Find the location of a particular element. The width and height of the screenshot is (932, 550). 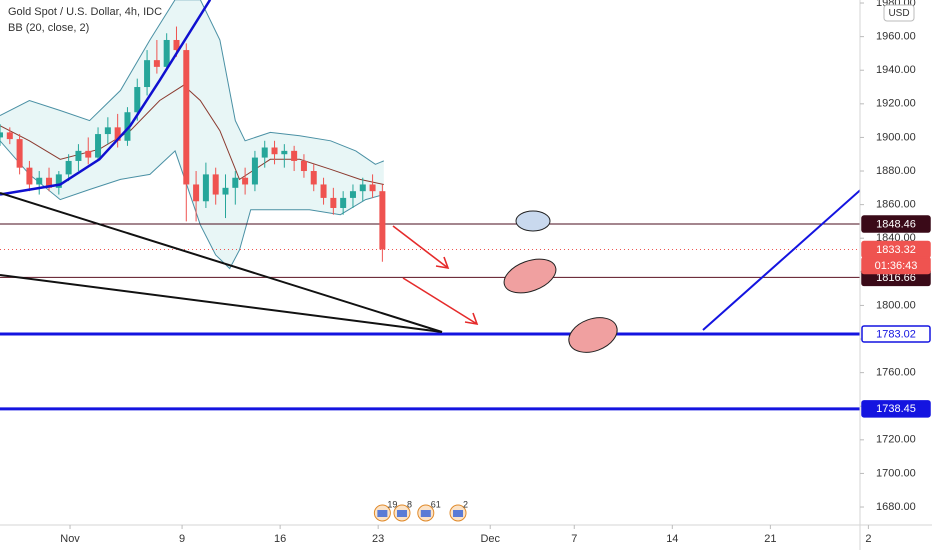

price-label: 1848.46 is located at coordinates (896, 224).